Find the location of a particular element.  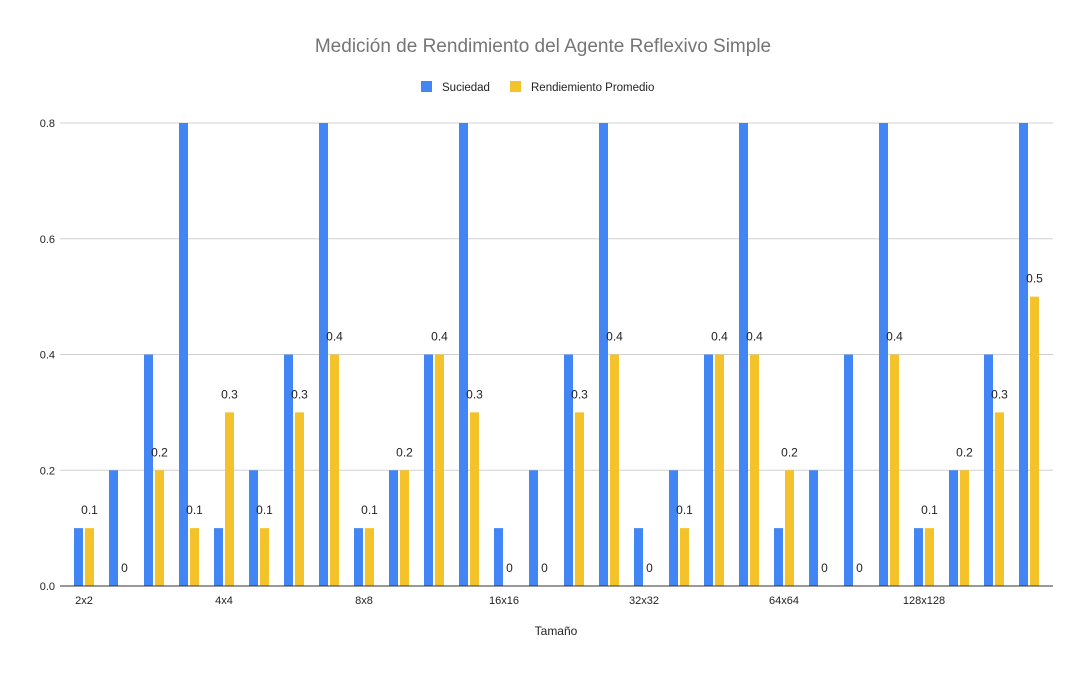

legend-swatch-rendimiento is located at coordinates (515, 86).